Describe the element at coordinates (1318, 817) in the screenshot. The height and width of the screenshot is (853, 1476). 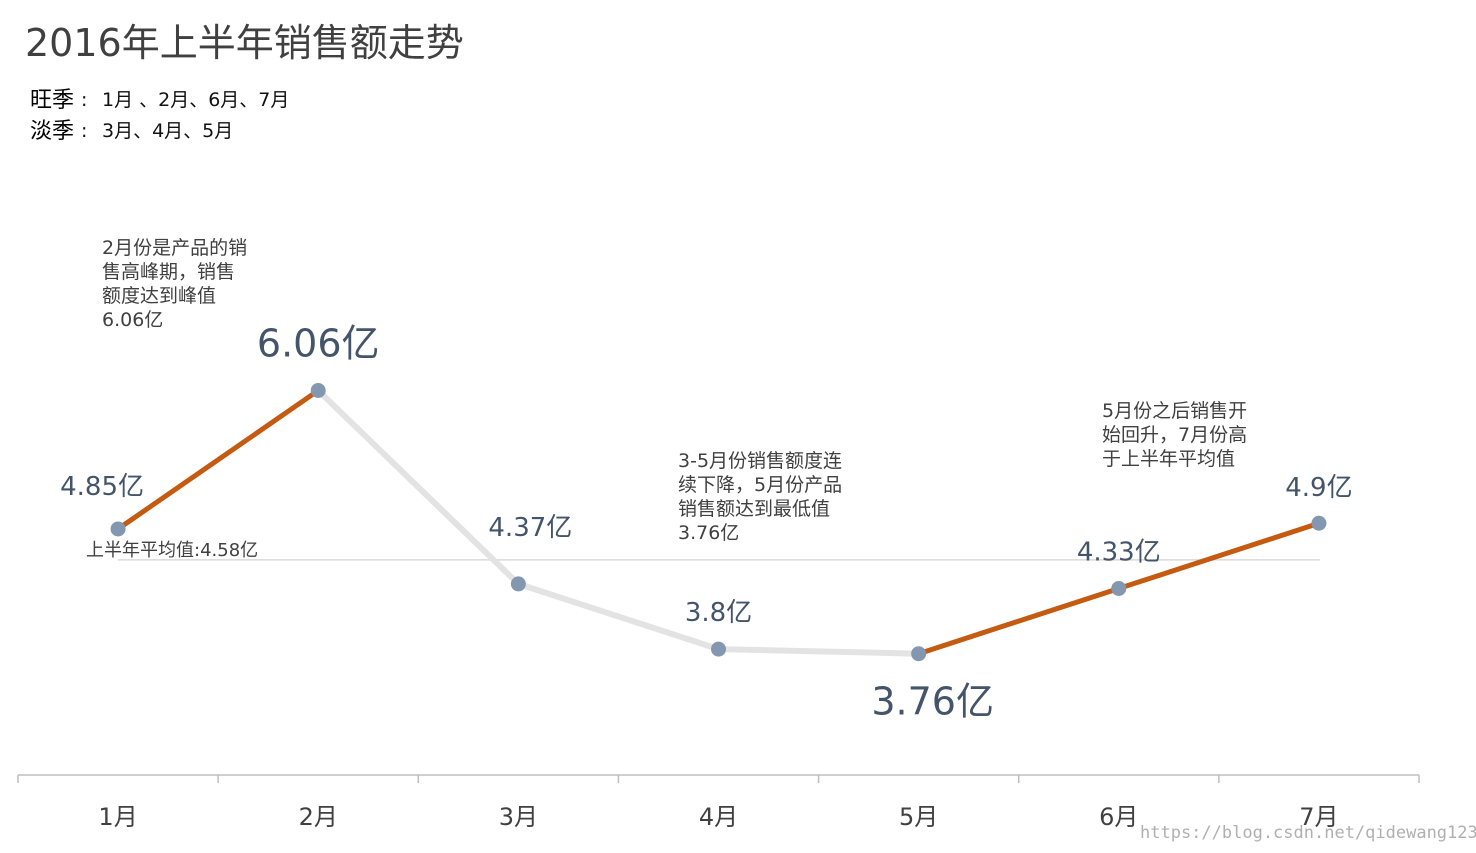
I see `x-tick-label-7: 7月` at that location.